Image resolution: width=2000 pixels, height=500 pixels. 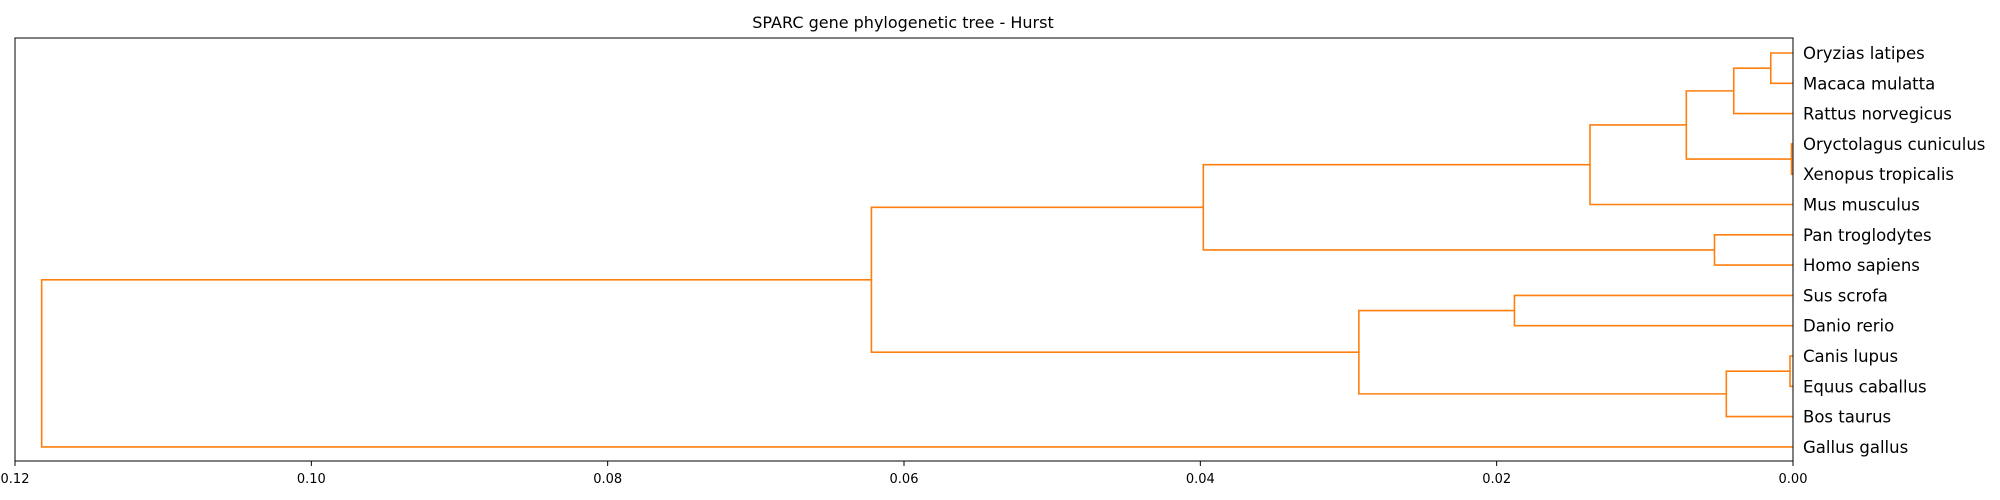 What do you see at coordinates (1848, 326) in the screenshot?
I see `leaf-label: Danio rerio` at bounding box center [1848, 326].